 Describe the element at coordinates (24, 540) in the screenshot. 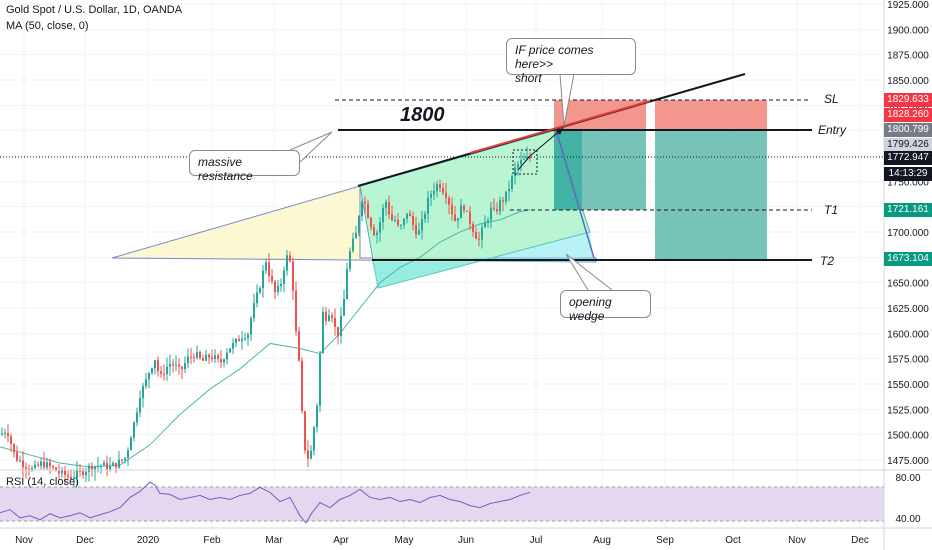

I see `time-tick-label: Nov` at that location.